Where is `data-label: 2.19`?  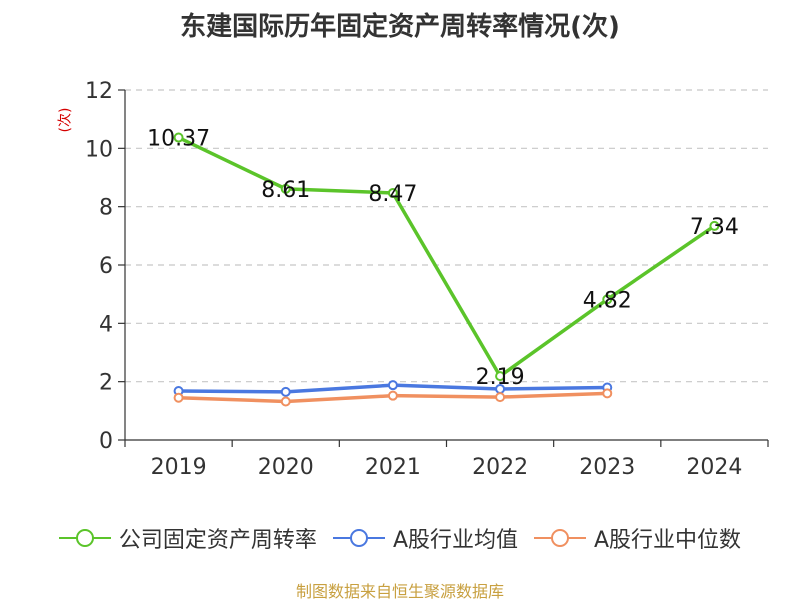 data-label: 2.19 is located at coordinates (500, 377).